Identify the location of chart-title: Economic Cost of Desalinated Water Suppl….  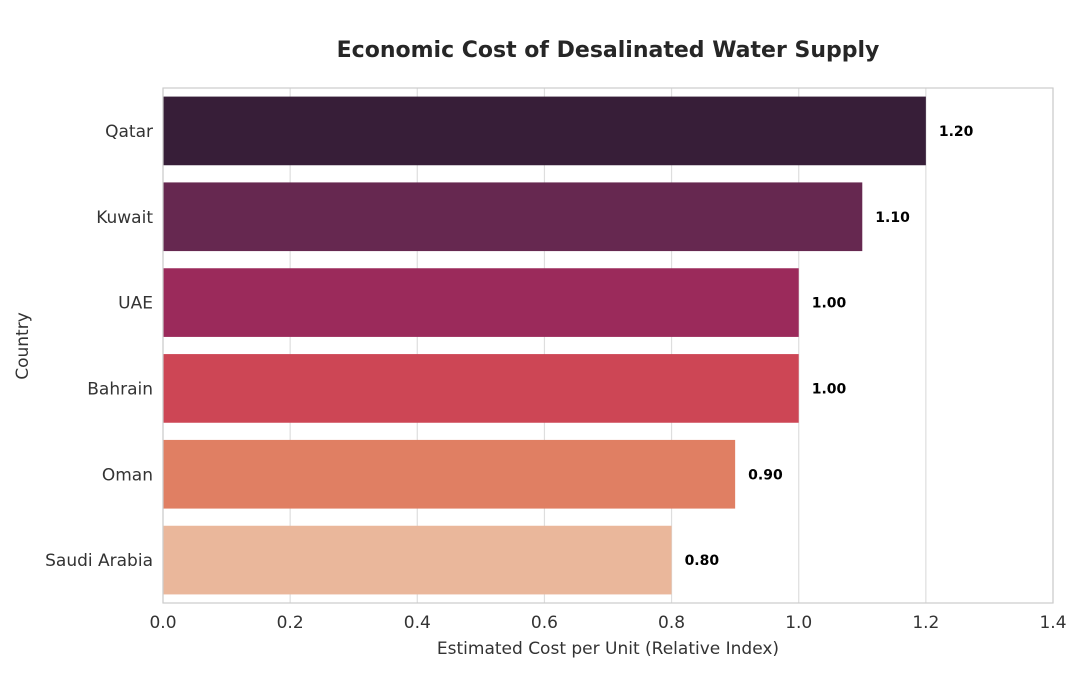
(608, 50).